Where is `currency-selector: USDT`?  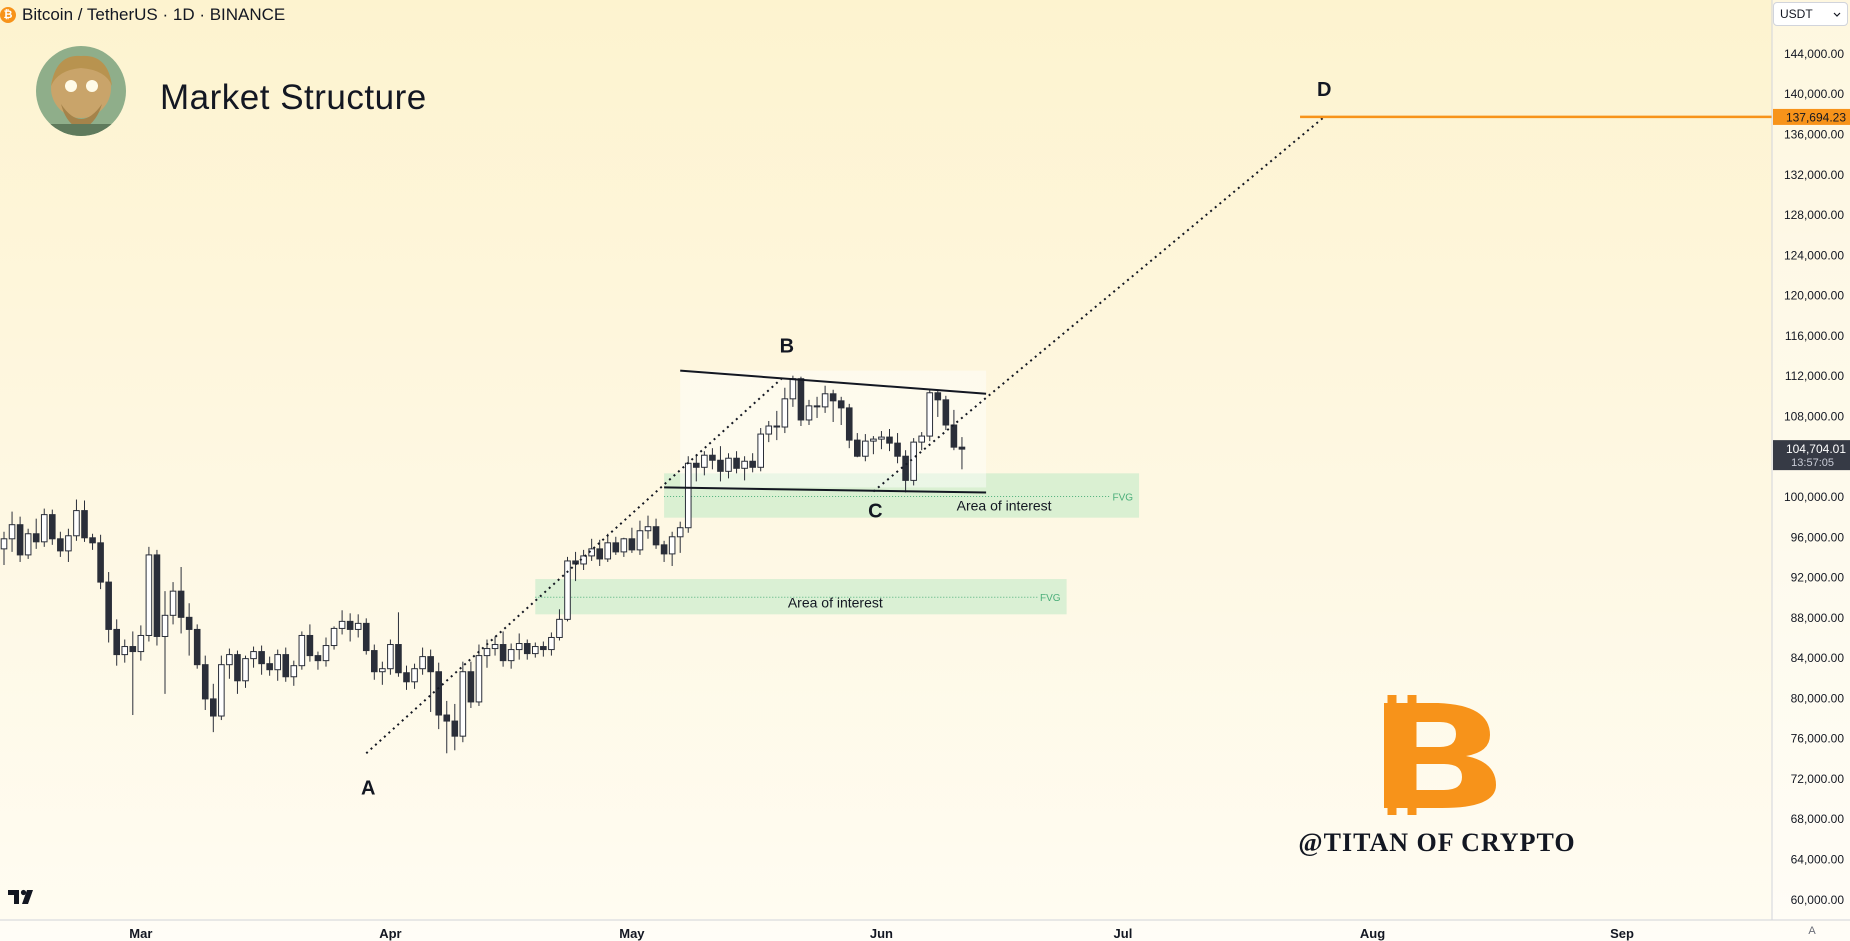 currency-selector: USDT is located at coordinates (1810, 14).